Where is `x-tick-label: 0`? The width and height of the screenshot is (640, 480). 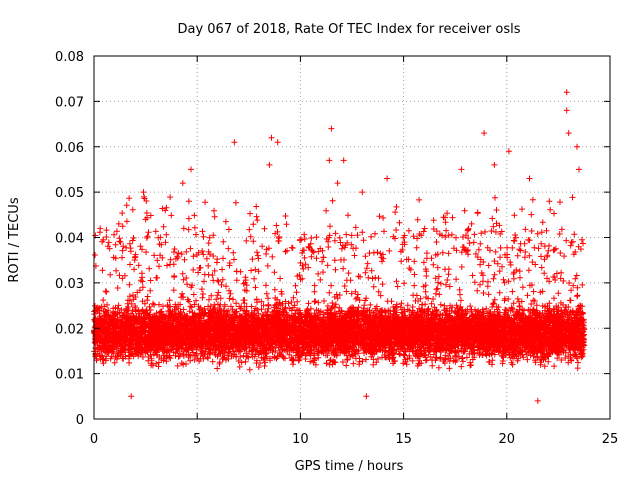 x-tick-label: 0 is located at coordinates (94, 439).